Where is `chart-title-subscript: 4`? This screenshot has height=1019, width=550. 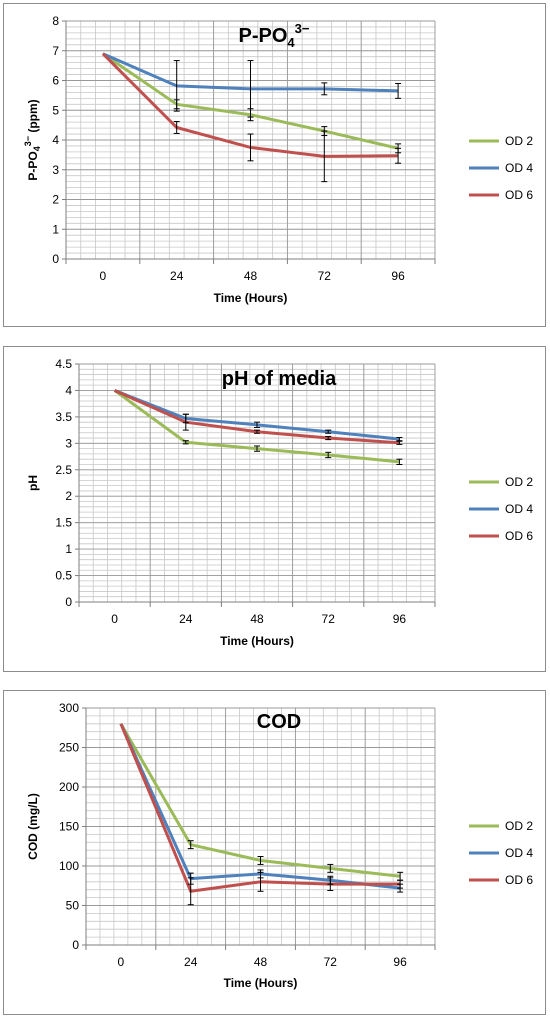
chart-title-subscript: 4 is located at coordinates (291, 42).